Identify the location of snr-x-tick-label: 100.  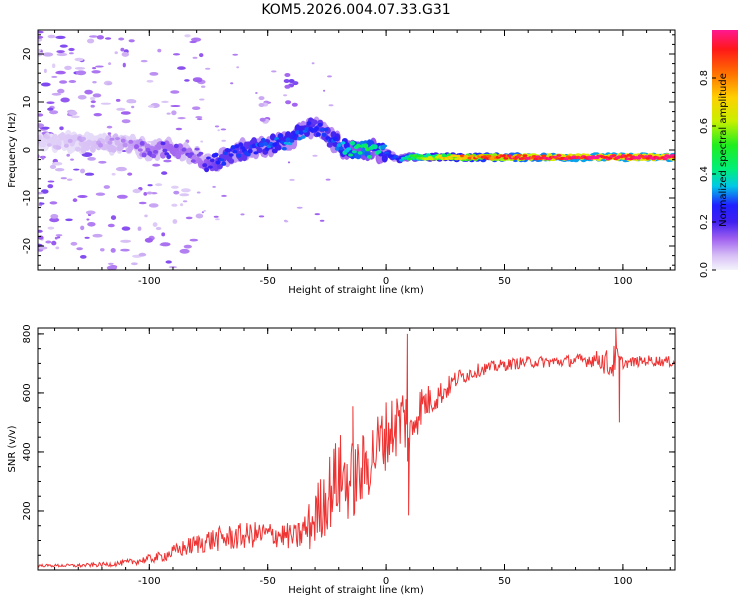
(622, 581).